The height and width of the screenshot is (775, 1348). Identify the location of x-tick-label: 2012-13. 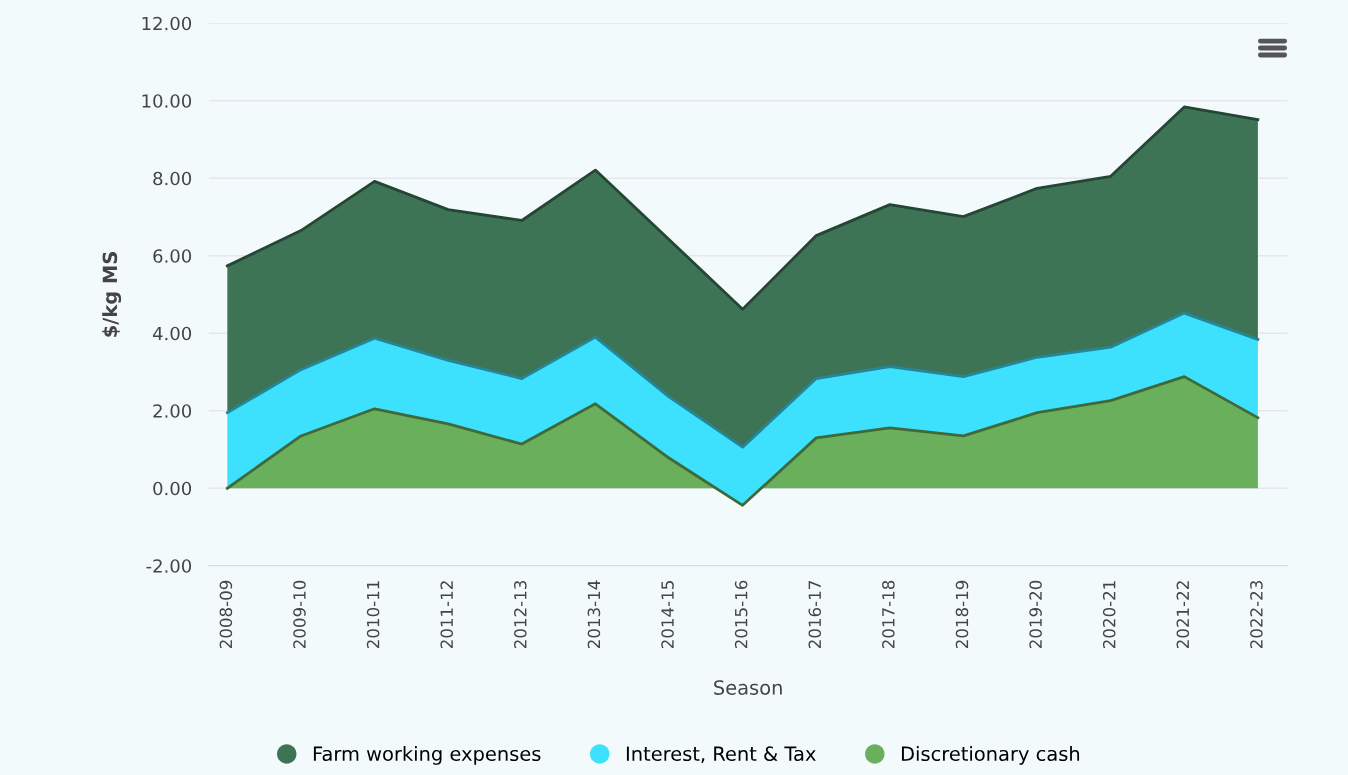
(520, 614).